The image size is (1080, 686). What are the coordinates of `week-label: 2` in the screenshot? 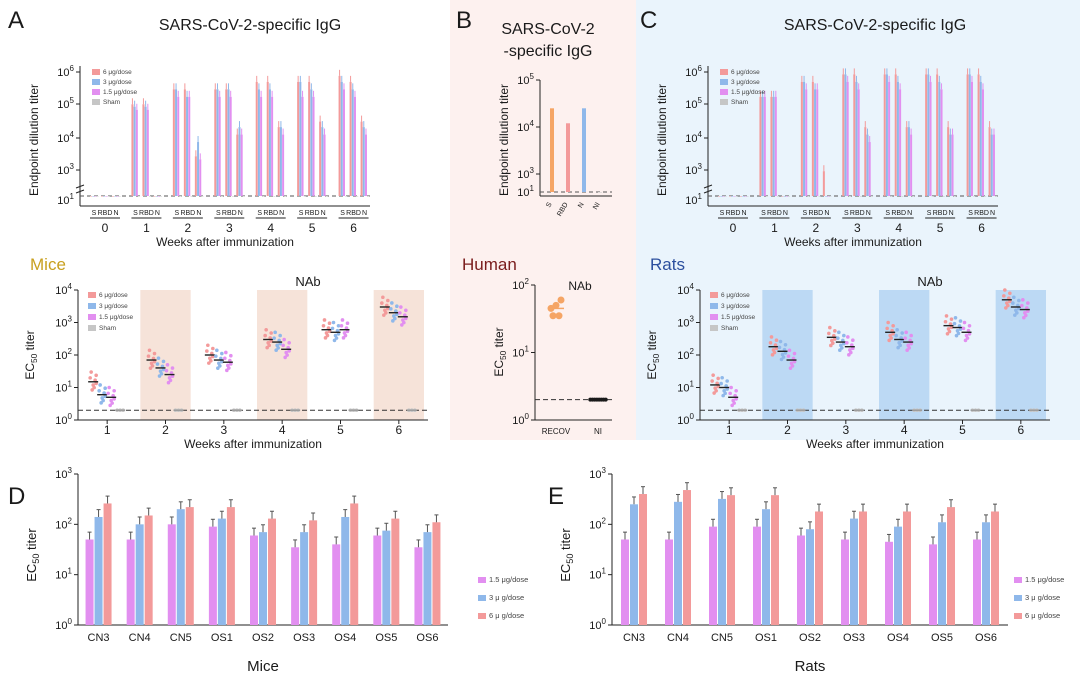 It's located at (787, 430).